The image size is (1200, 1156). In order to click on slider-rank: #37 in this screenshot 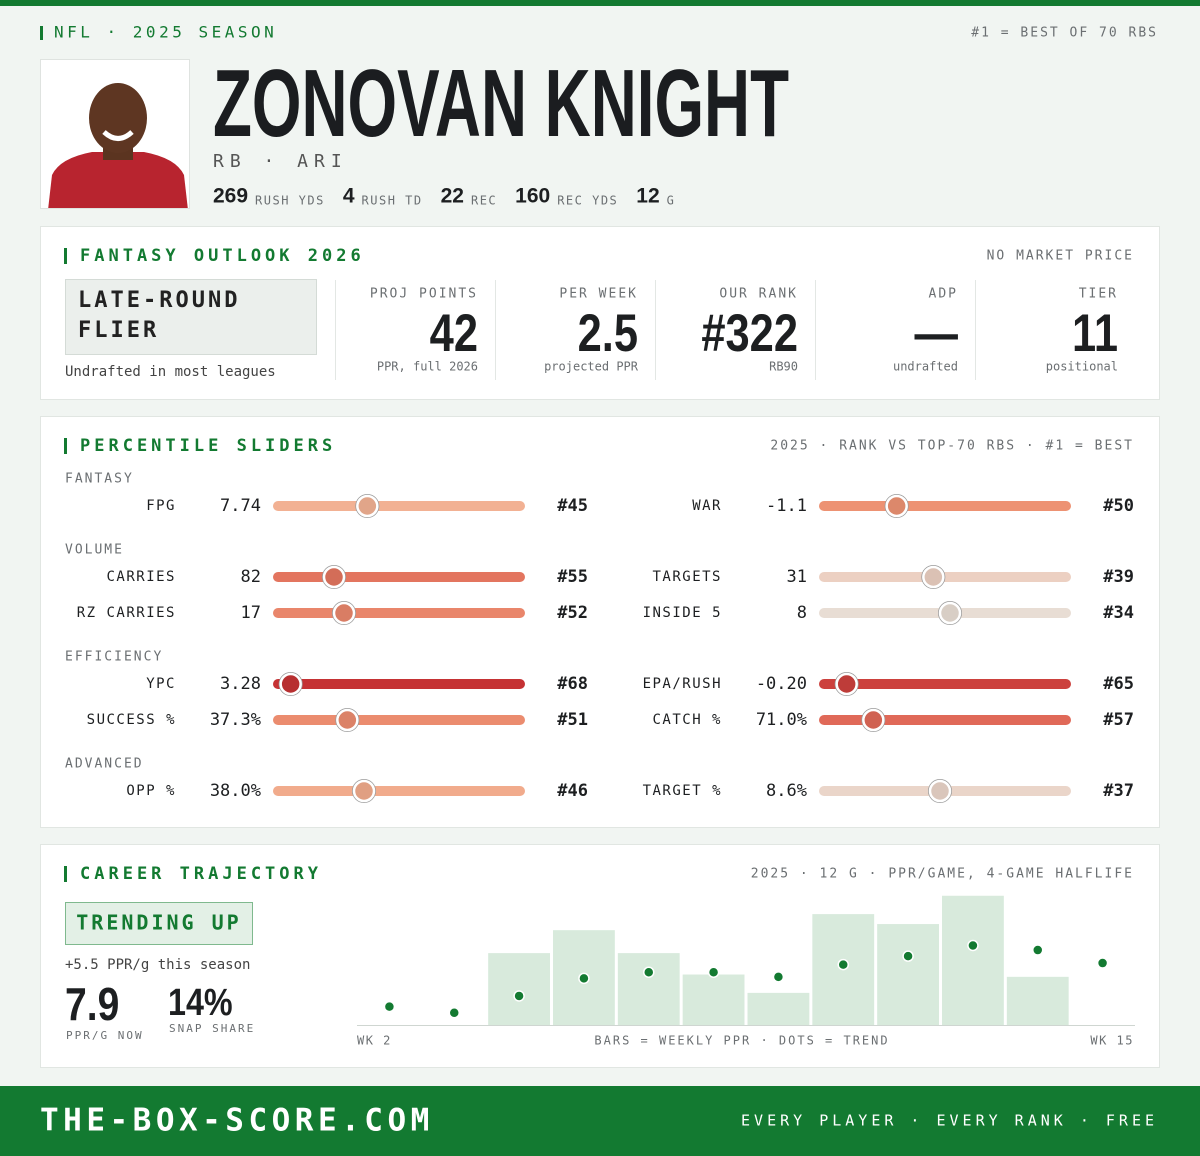, I will do `click(1118, 791)`.